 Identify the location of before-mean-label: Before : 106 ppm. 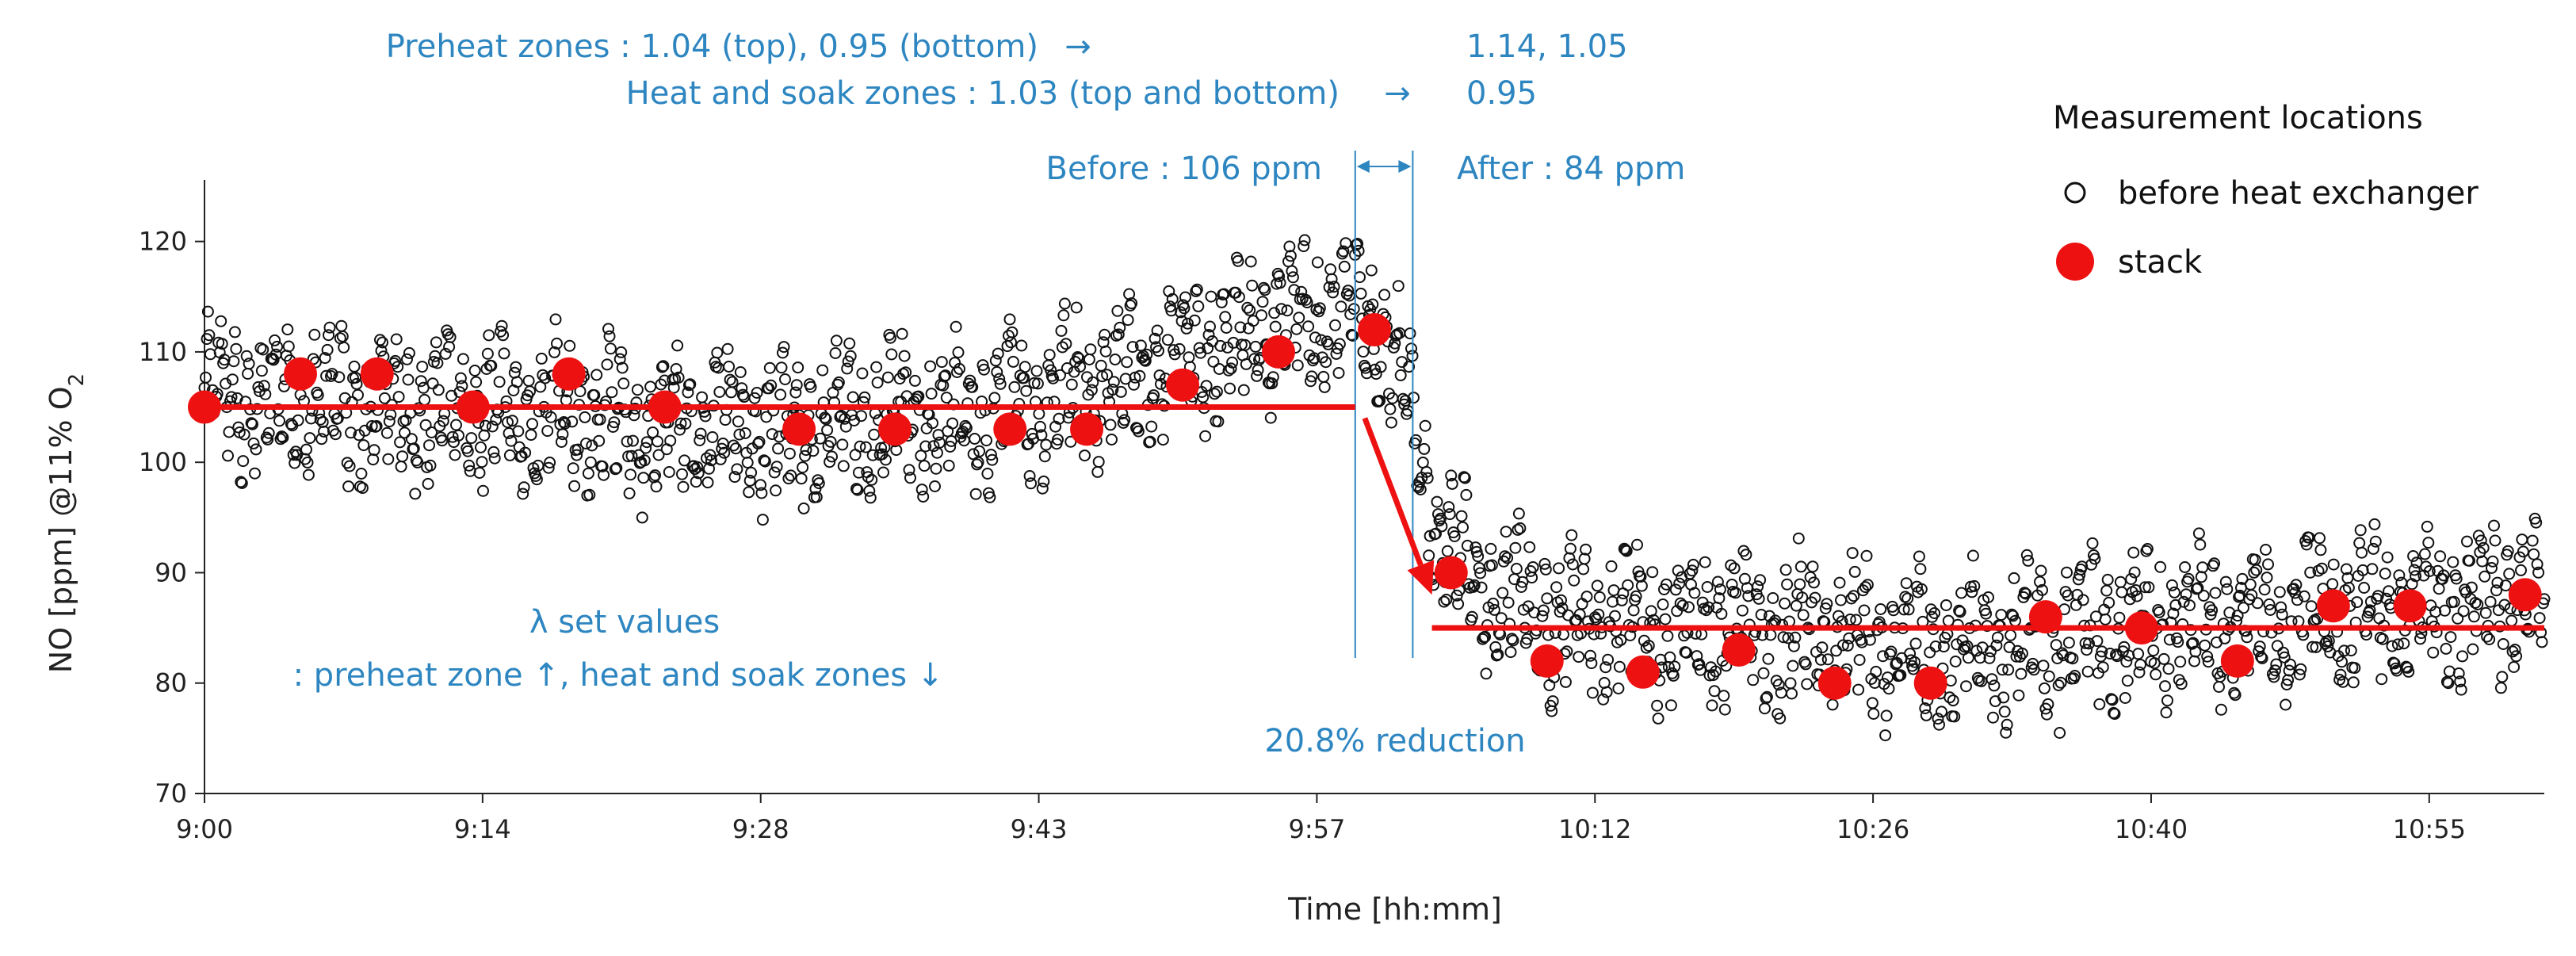
(1184, 169).